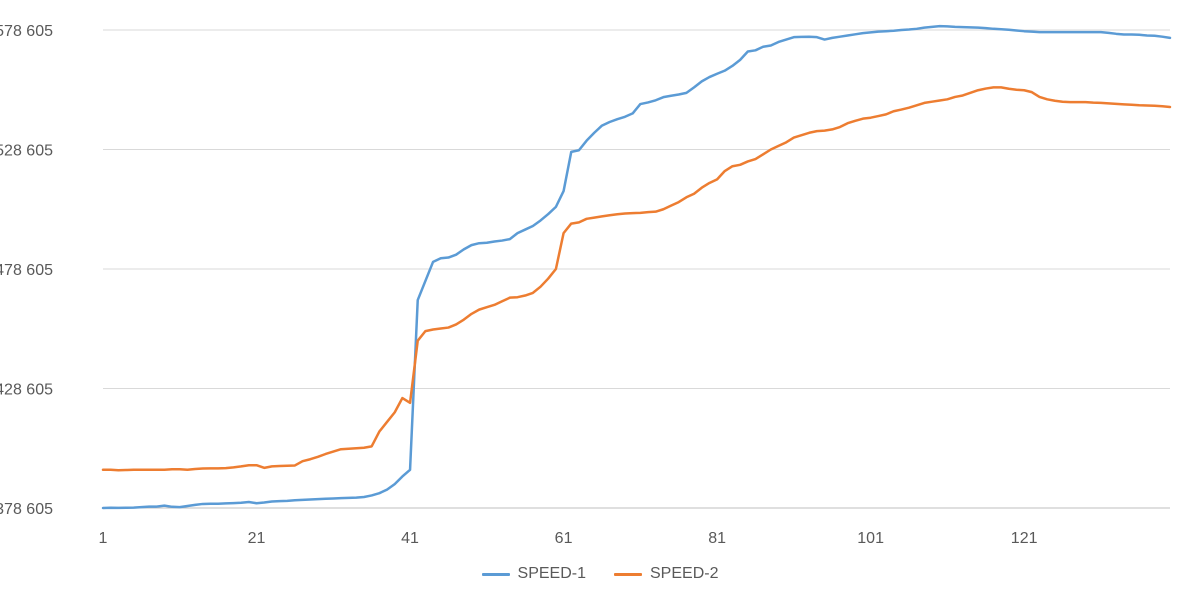 This screenshot has height=599, width=1200. What do you see at coordinates (26, 151) in the screenshot?
I see `y-tick-label: 528 605` at bounding box center [26, 151].